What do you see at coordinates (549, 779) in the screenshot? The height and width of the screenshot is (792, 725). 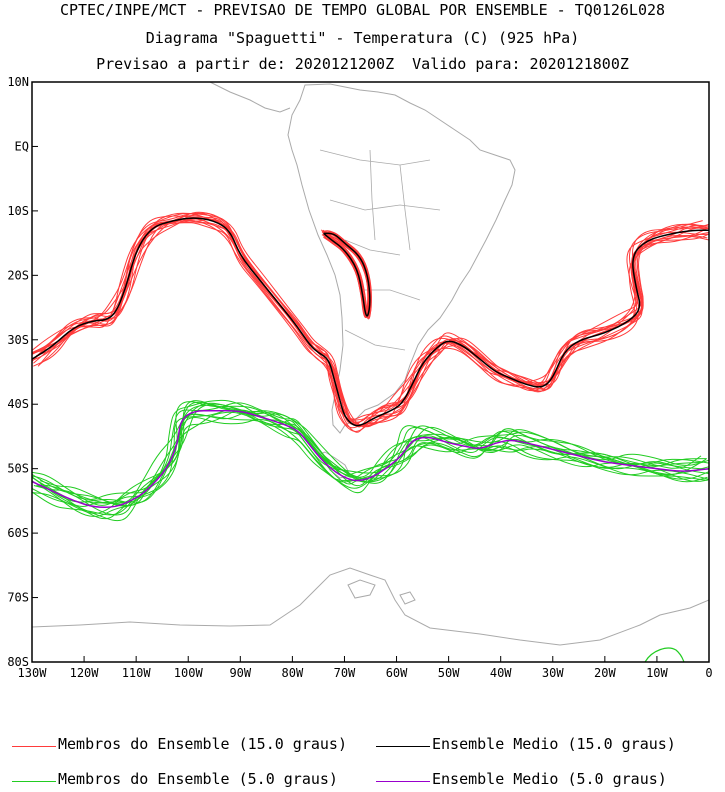 I see `legend-mean-5: Ensemble Medio (5.0 graus)` at bounding box center [549, 779].